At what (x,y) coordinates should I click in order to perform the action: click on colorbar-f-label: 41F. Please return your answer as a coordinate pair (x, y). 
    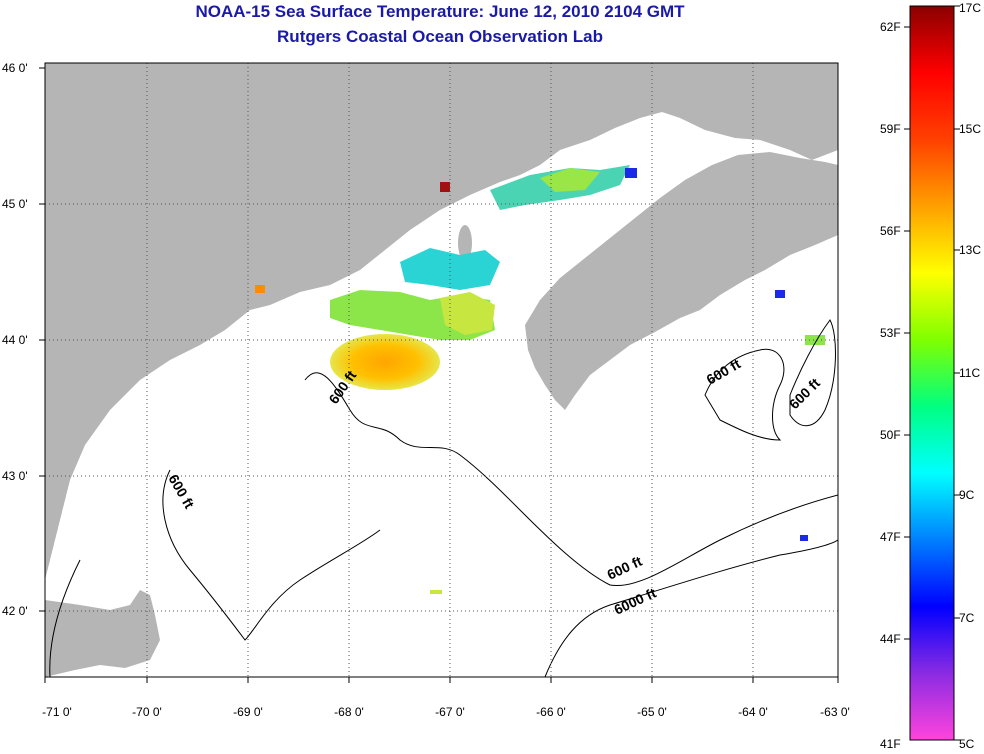
    Looking at the image, I should click on (890, 744).